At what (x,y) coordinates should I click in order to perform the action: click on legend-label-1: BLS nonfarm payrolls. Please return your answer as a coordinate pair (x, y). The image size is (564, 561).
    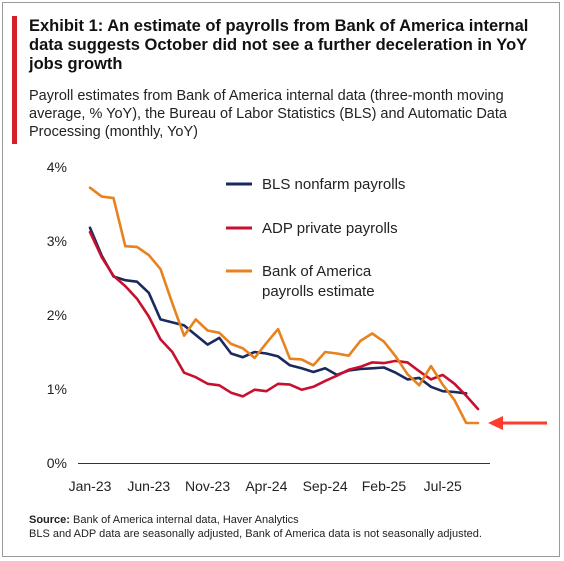
    Looking at the image, I should click on (333, 184).